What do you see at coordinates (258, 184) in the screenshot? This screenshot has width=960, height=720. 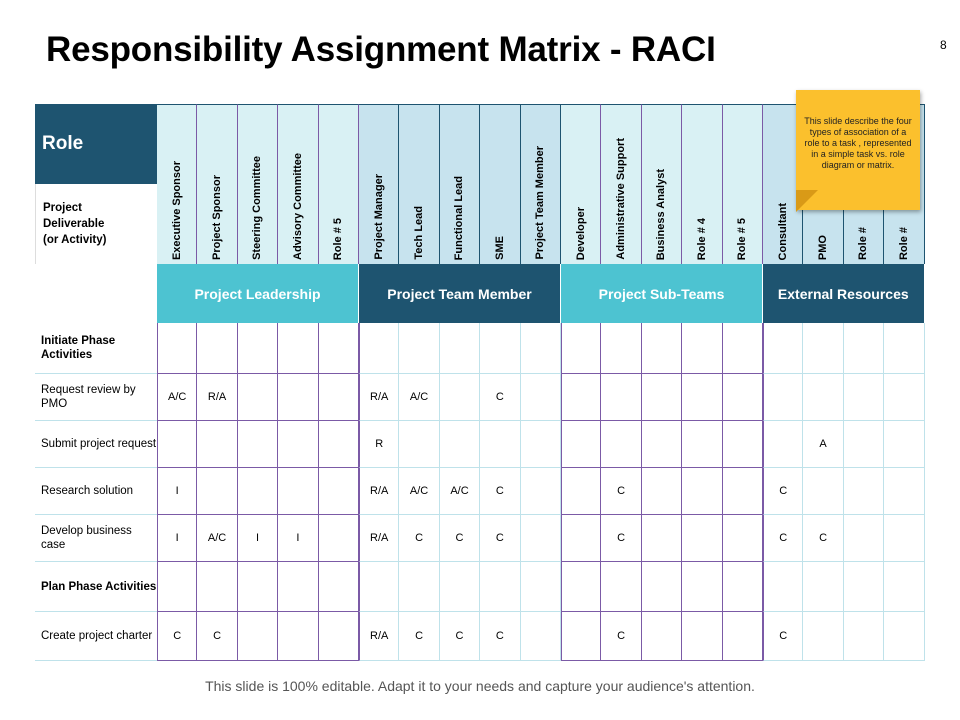 I see `role-column-header: Steering Committee` at bounding box center [258, 184].